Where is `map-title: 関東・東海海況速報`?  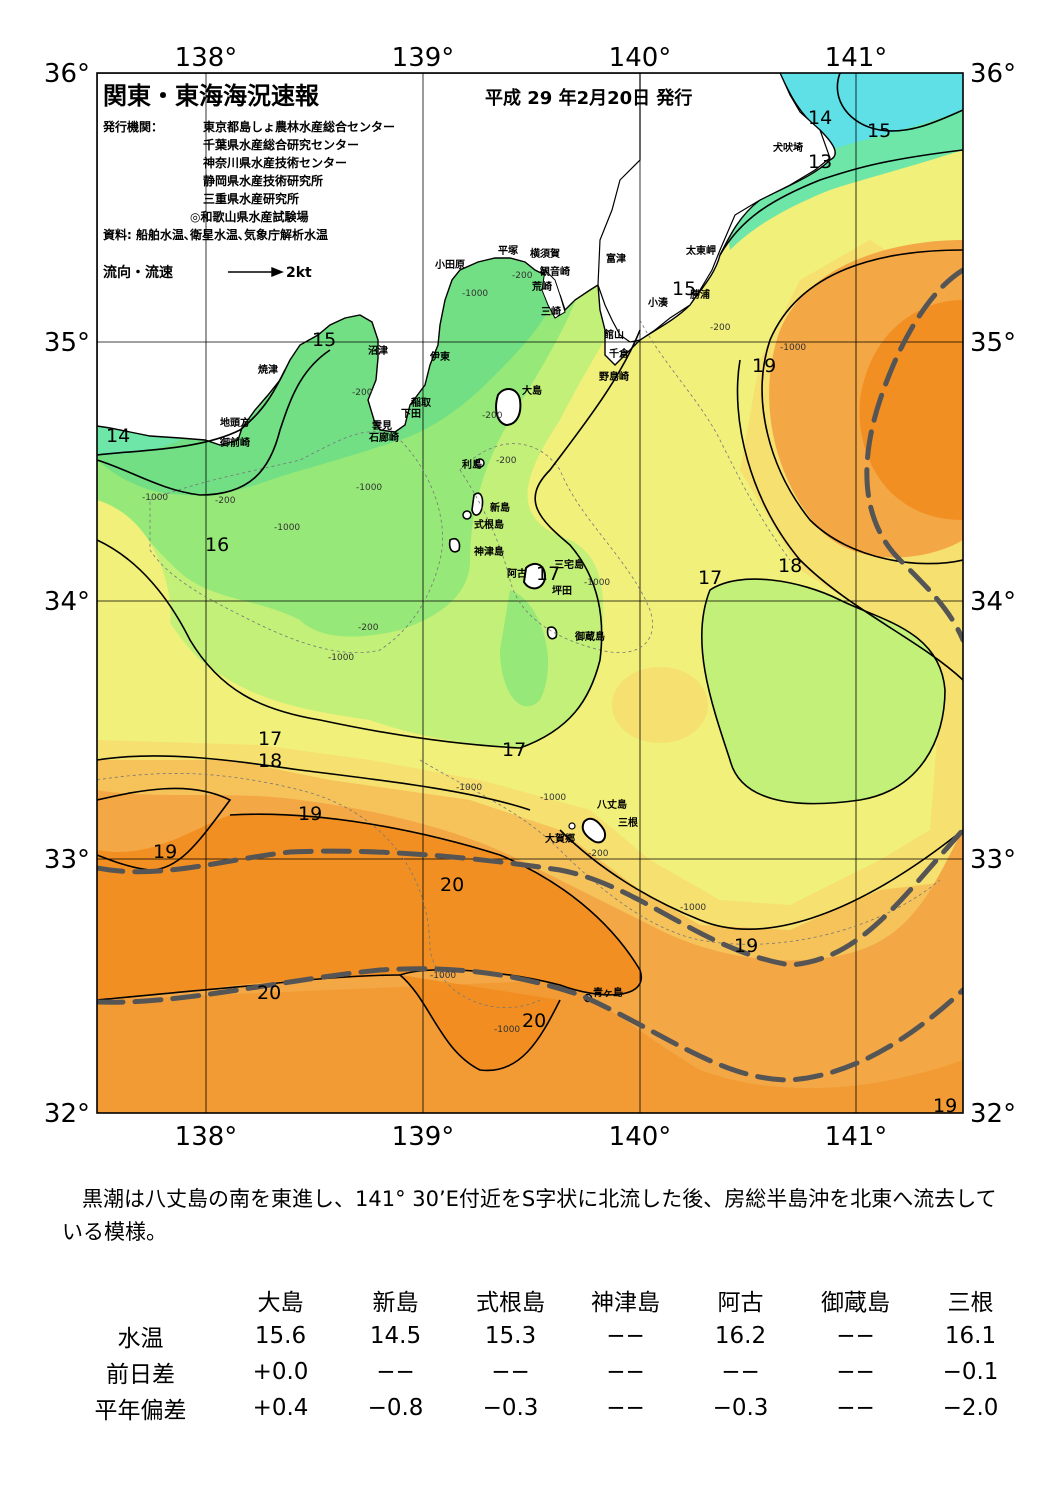 map-title: 関東・東海海況速報 is located at coordinates (211, 96).